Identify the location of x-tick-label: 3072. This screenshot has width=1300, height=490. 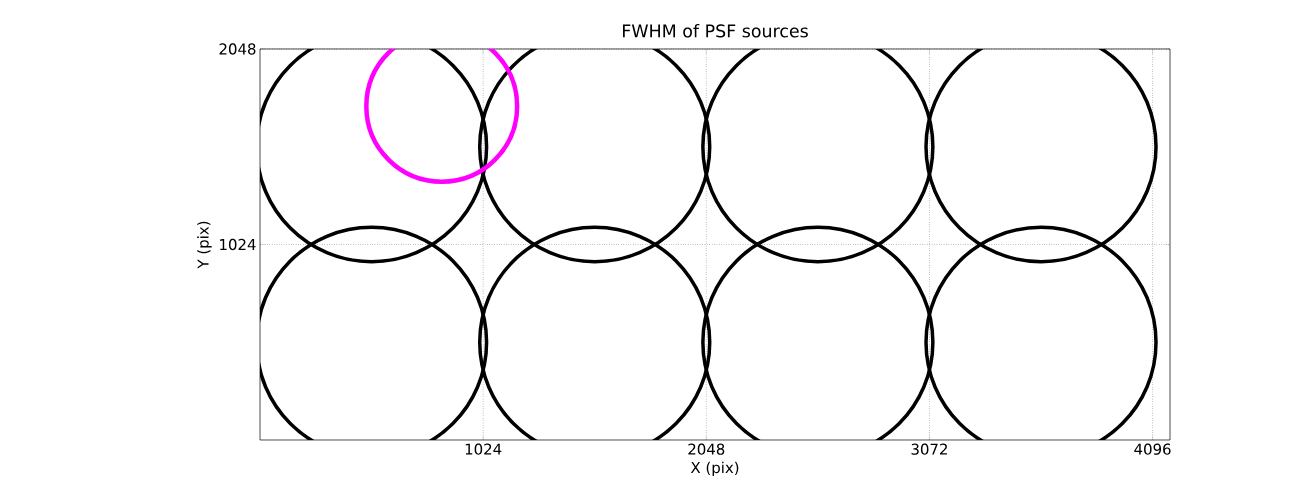
(929, 449).